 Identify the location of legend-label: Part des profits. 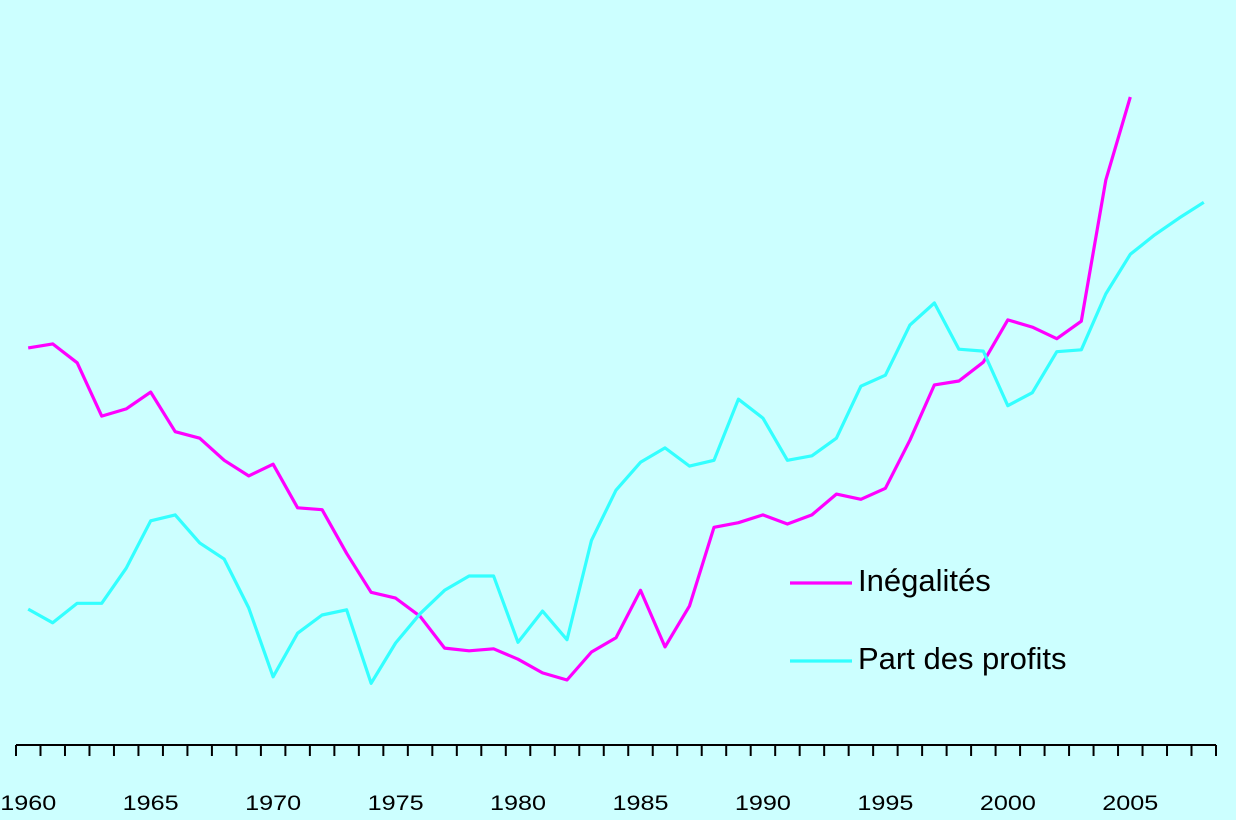
(962, 658).